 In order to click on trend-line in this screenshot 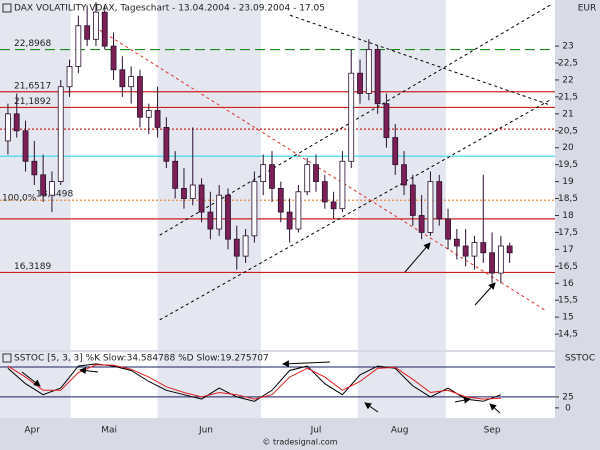, I will do `click(420, 60)`.